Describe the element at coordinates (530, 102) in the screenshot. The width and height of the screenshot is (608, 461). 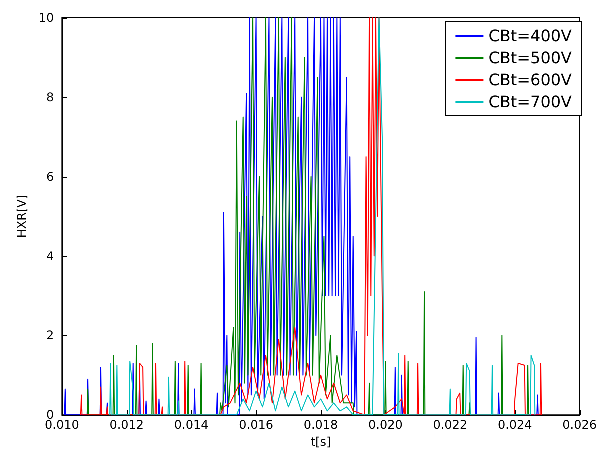
I see `legend-label: CBt=700V` at that location.